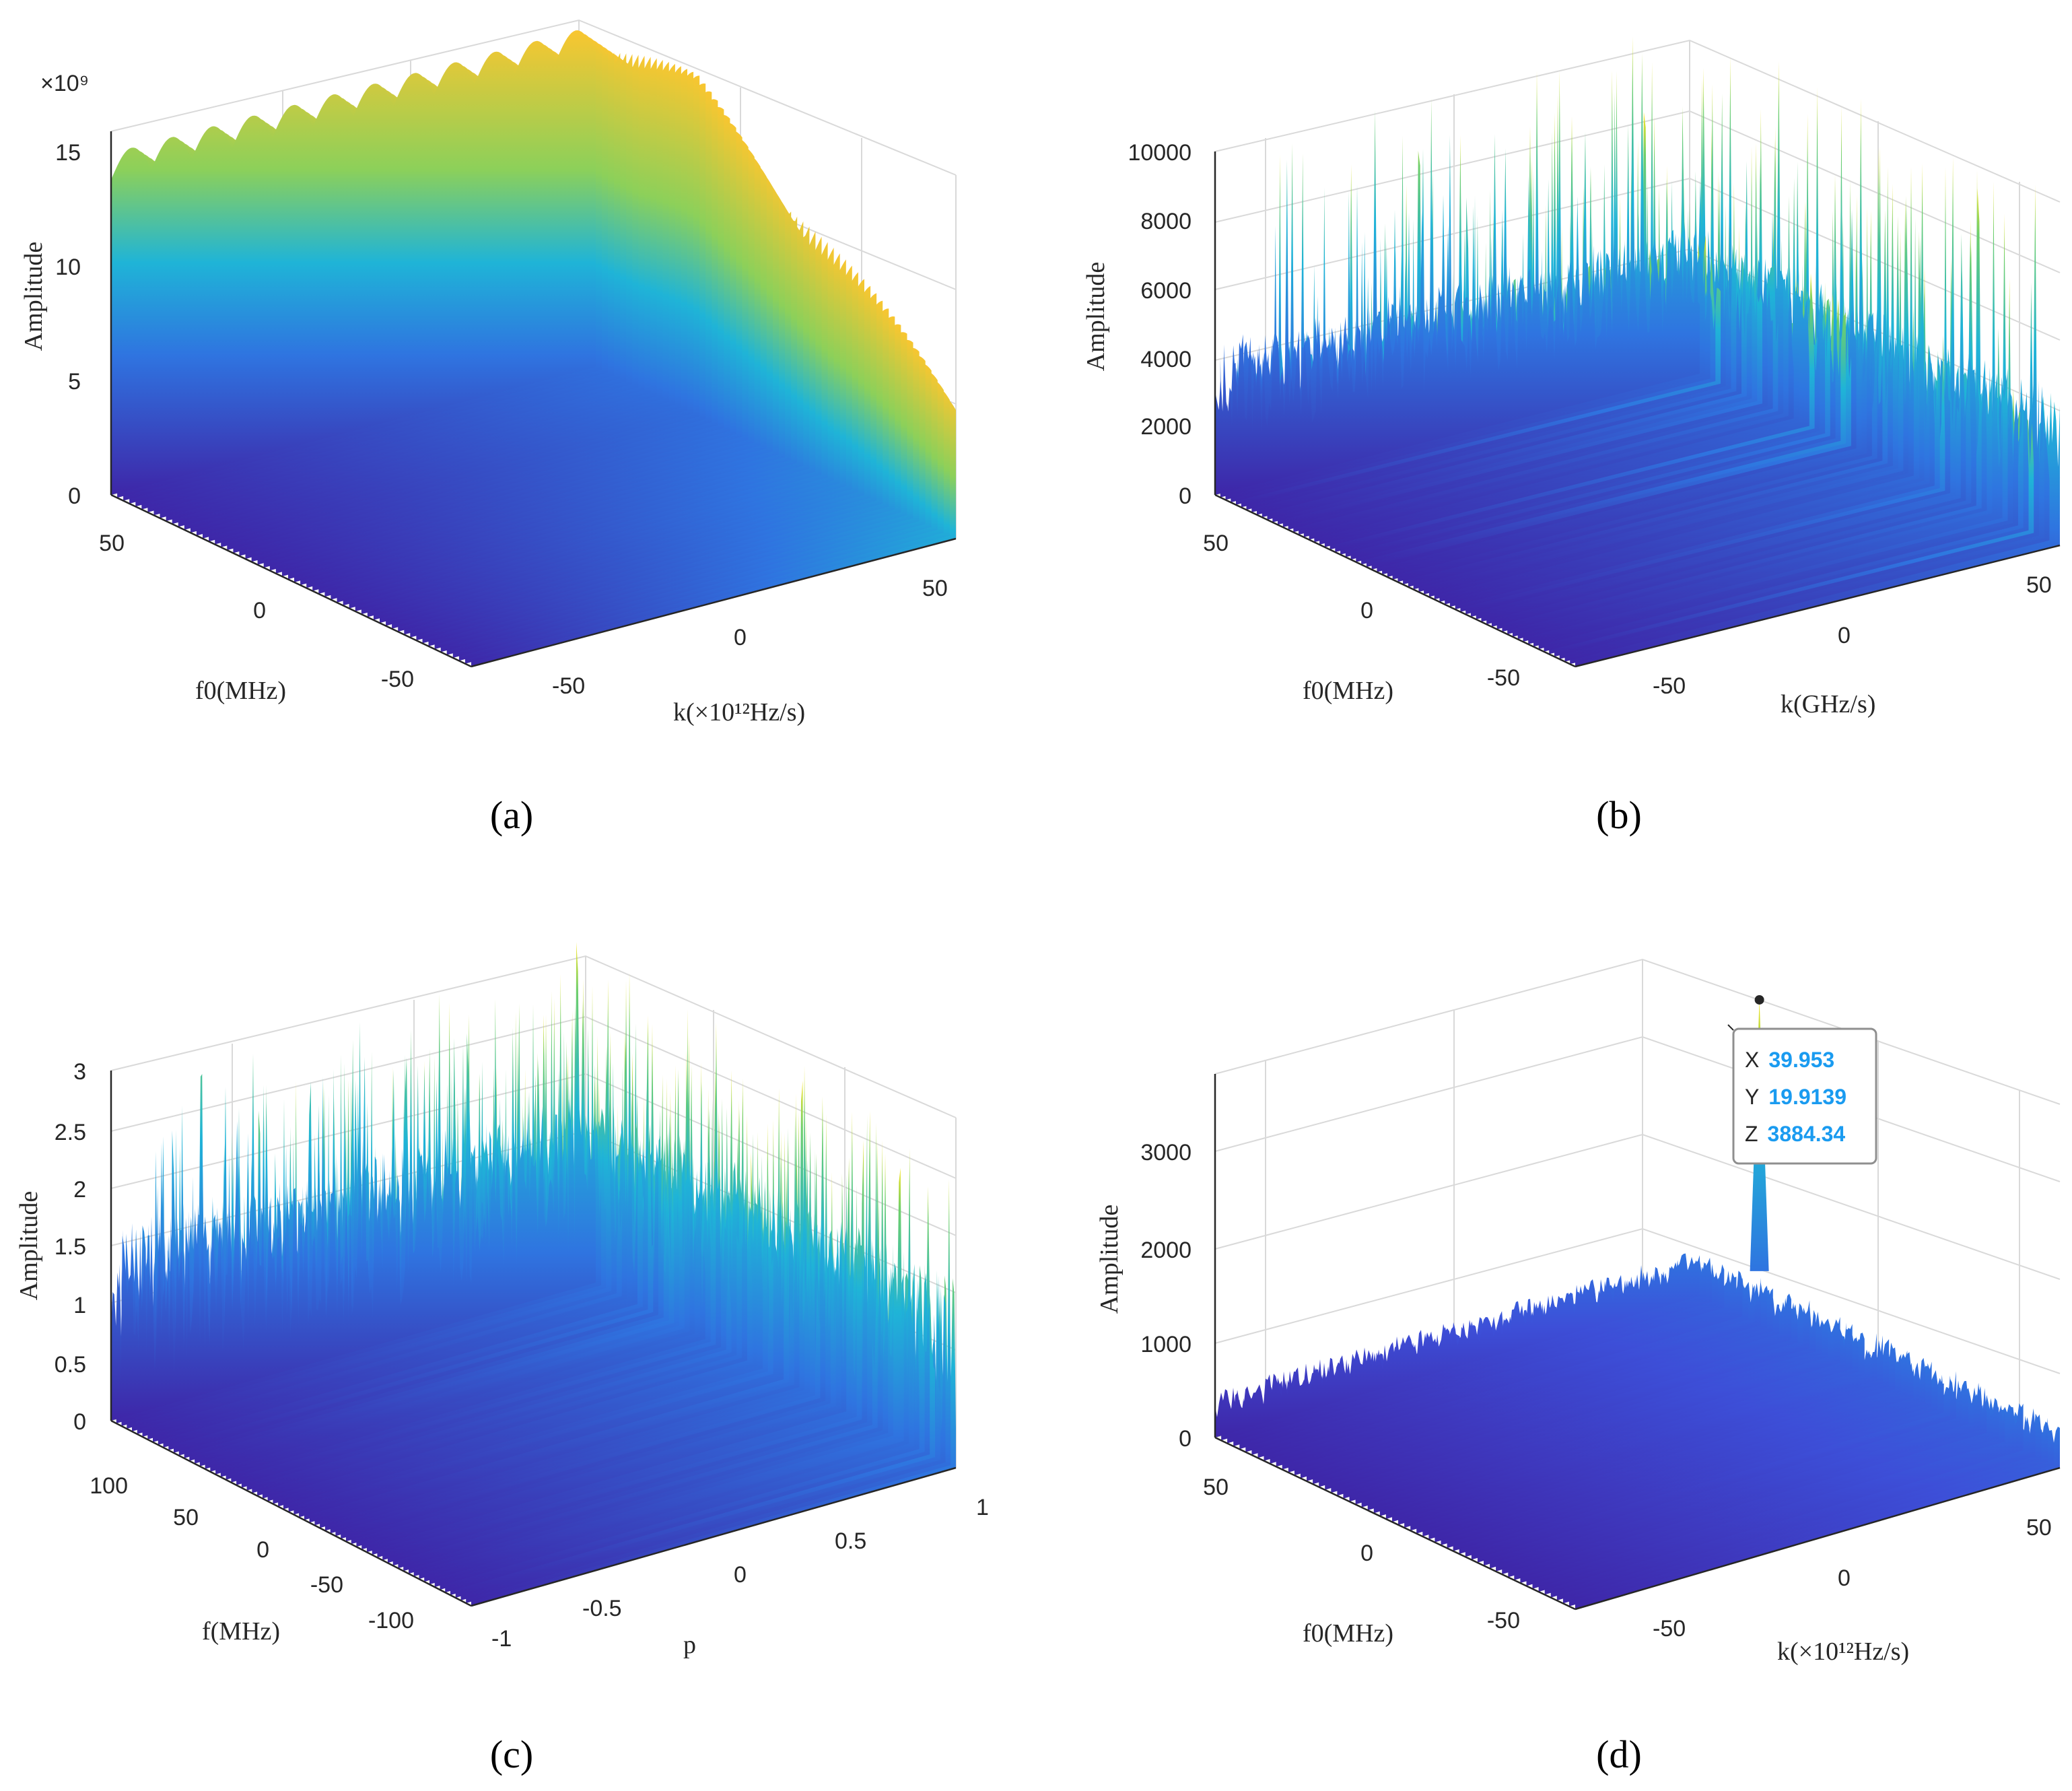 The image size is (2072, 1791). I want to click on panel-c-xlabel: p, so click(689, 1645).